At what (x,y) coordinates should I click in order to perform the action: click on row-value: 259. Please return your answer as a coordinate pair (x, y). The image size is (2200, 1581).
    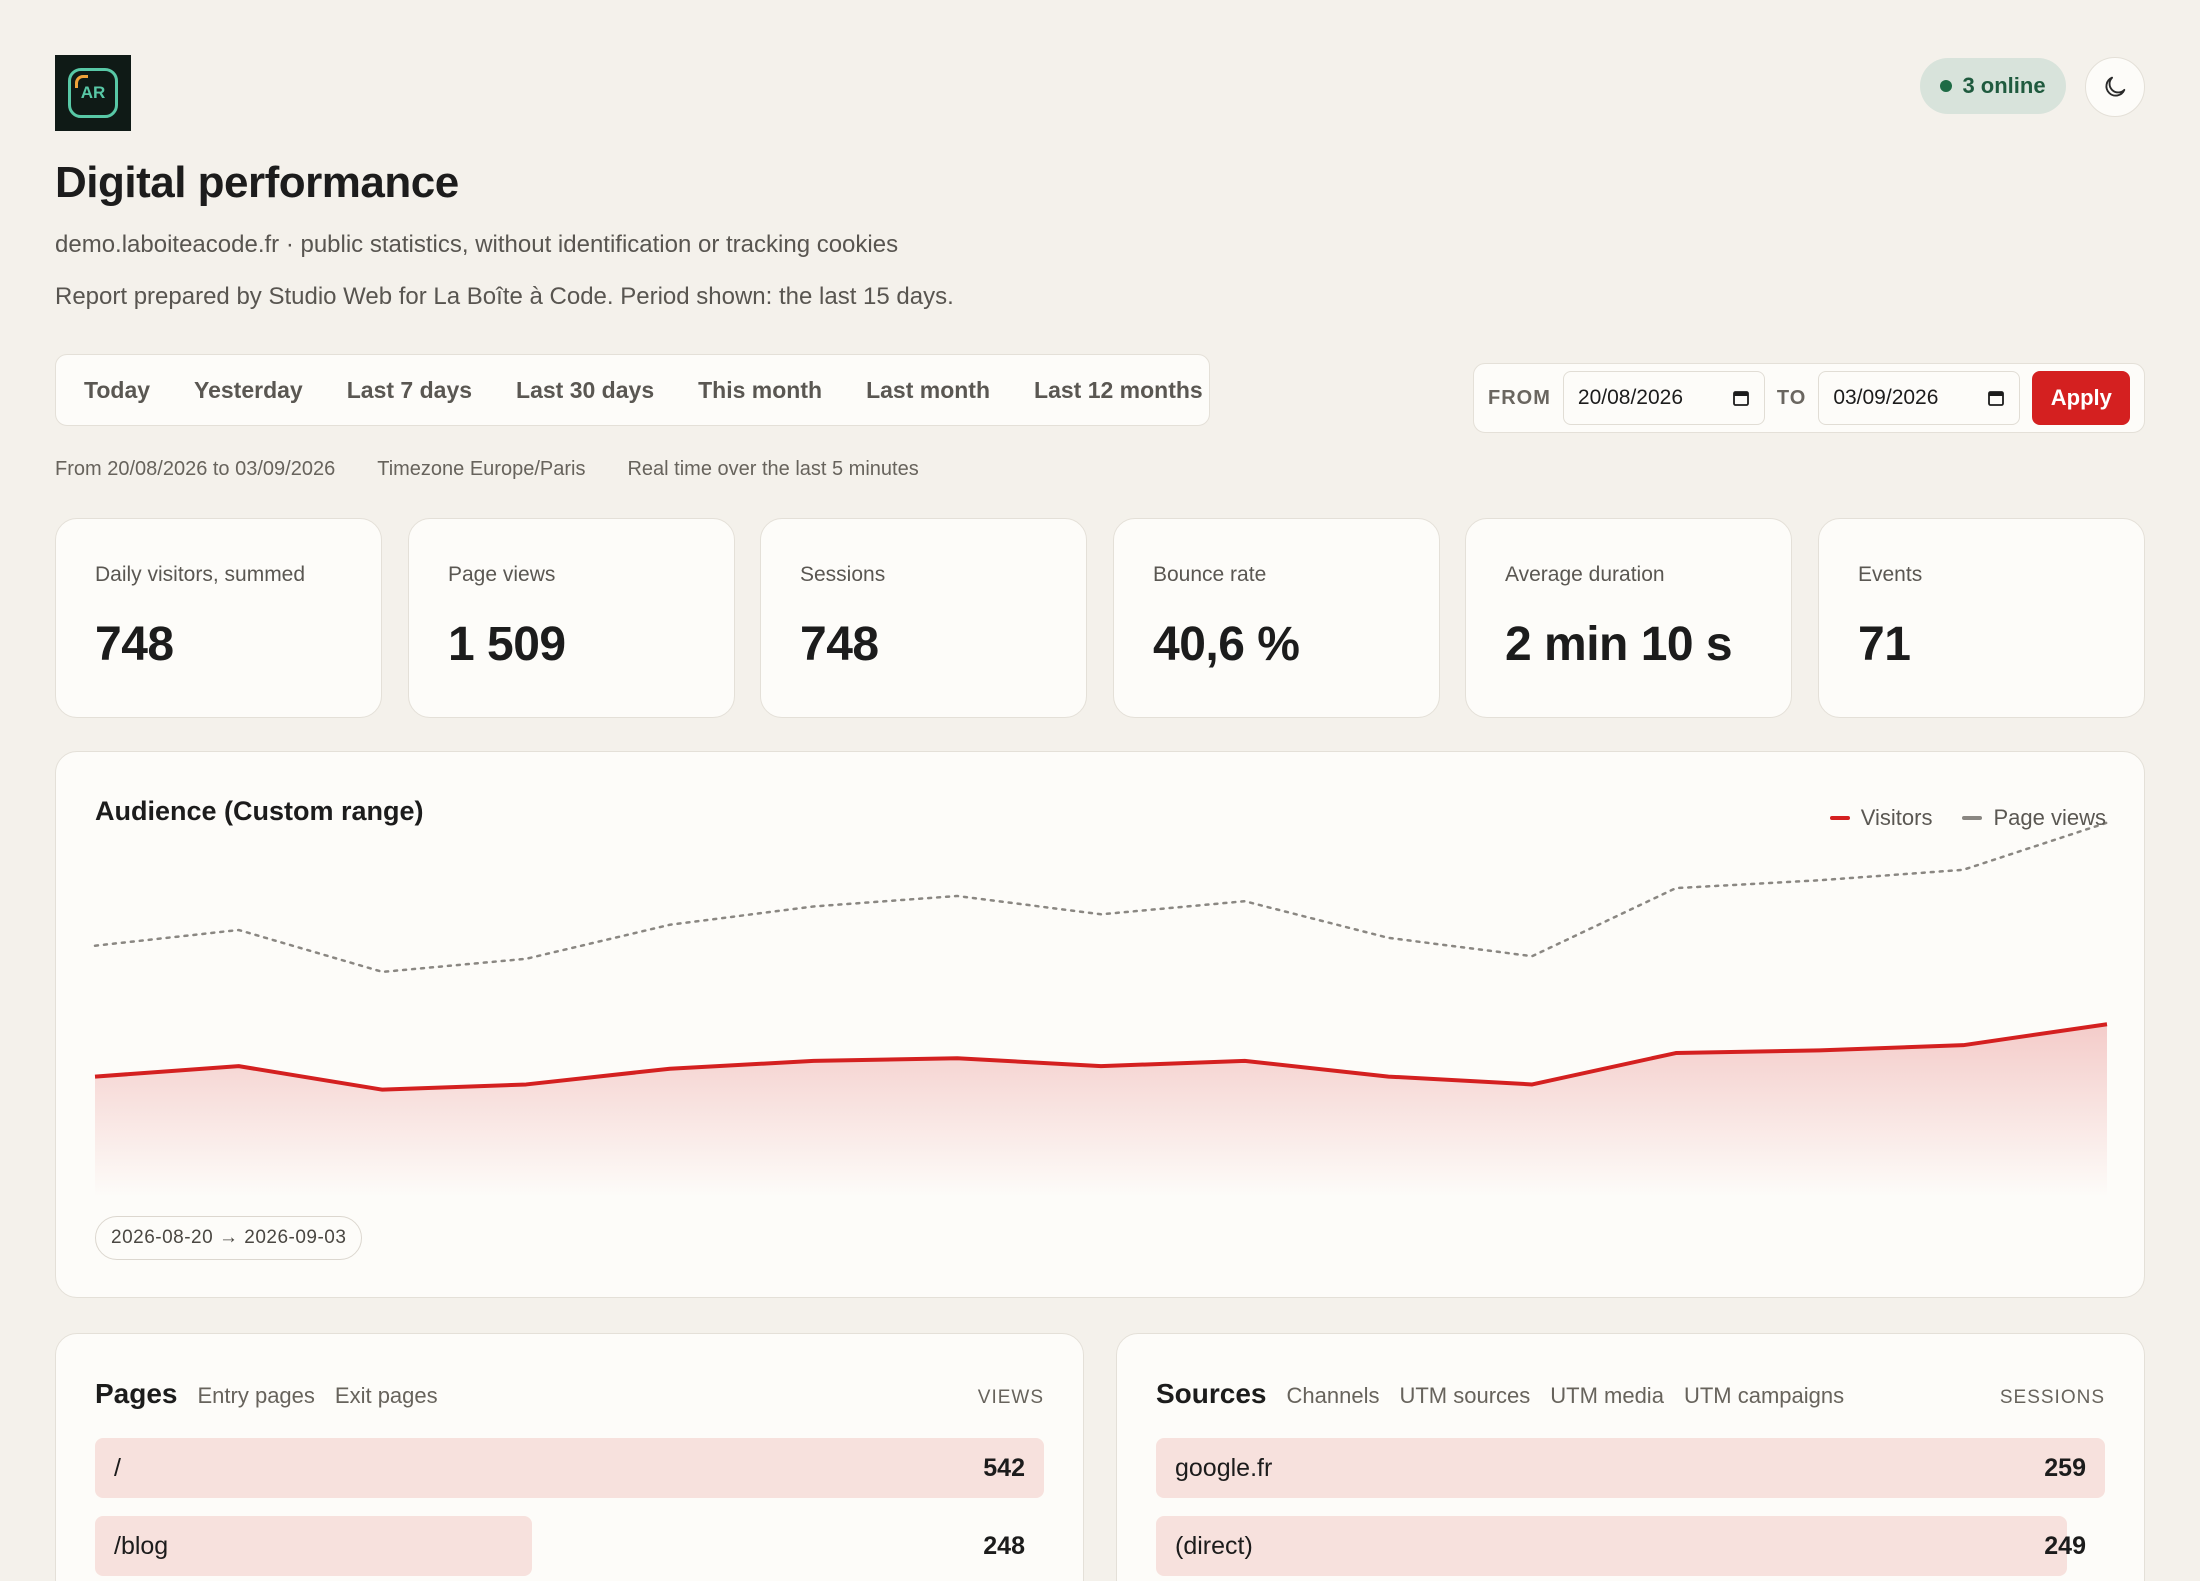
    Looking at the image, I should click on (2065, 1468).